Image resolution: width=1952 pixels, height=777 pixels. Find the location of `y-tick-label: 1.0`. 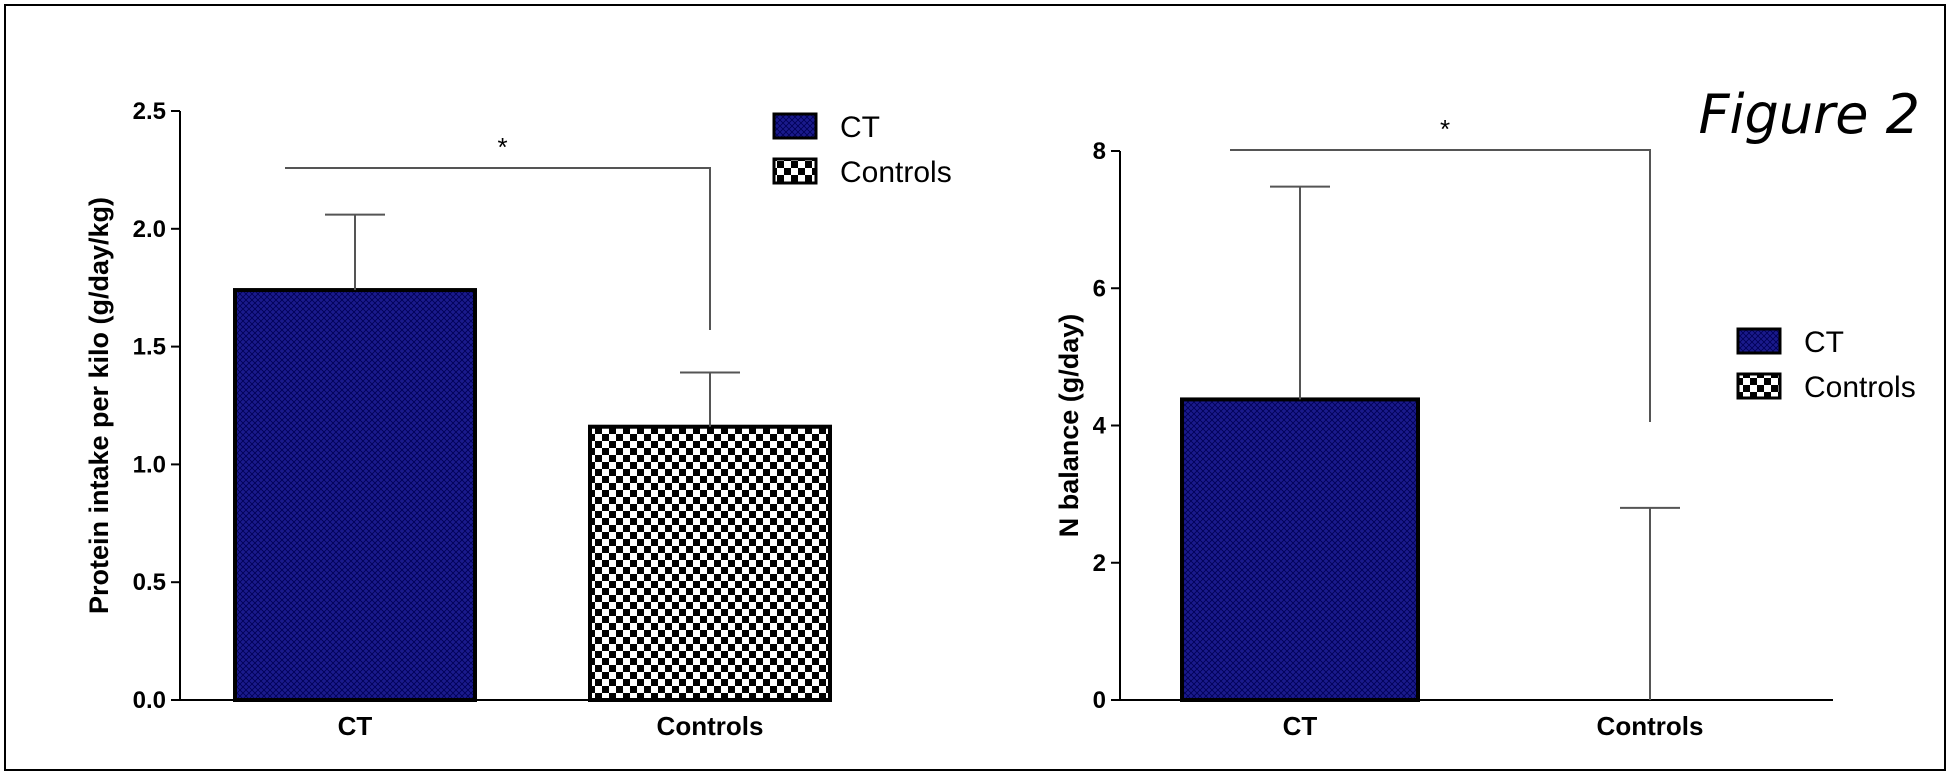

y-tick-label: 1.0 is located at coordinates (149, 464).